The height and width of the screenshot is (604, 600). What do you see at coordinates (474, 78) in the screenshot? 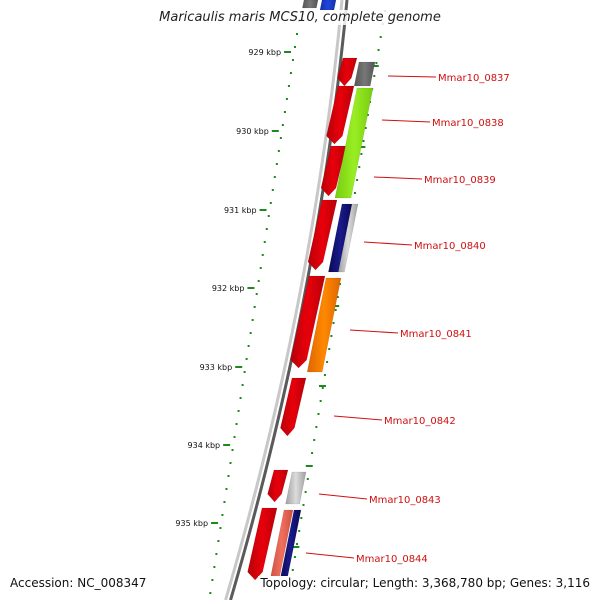
I see `gene-label: Mmar10_0837` at bounding box center [474, 78].